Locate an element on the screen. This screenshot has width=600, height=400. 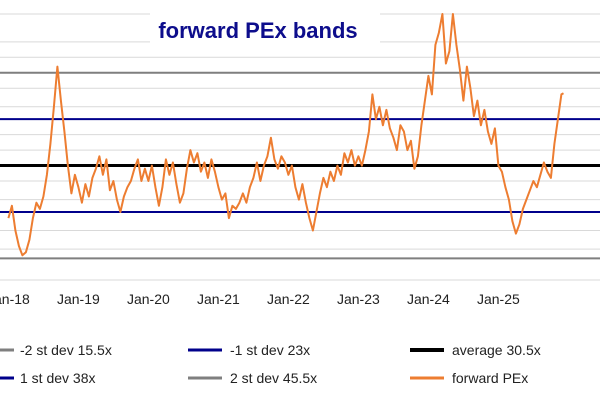
legend-label: forward PEx is located at coordinates (490, 378).